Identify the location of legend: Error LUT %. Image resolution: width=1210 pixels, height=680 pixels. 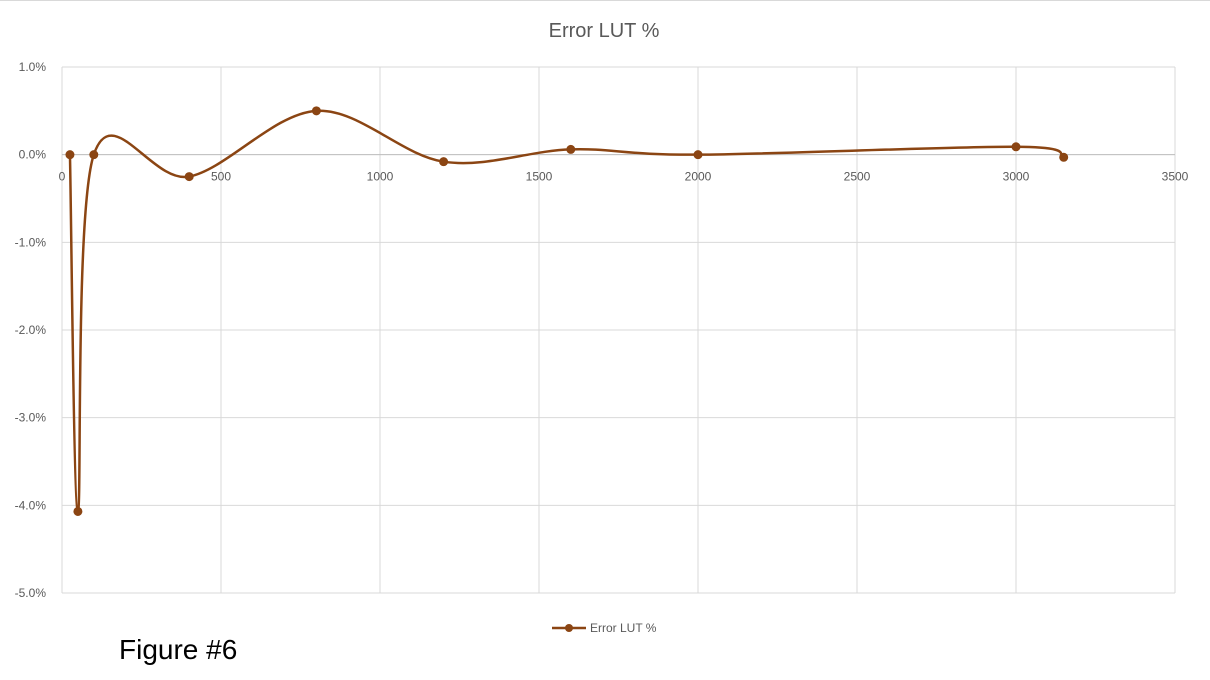
(604, 628).